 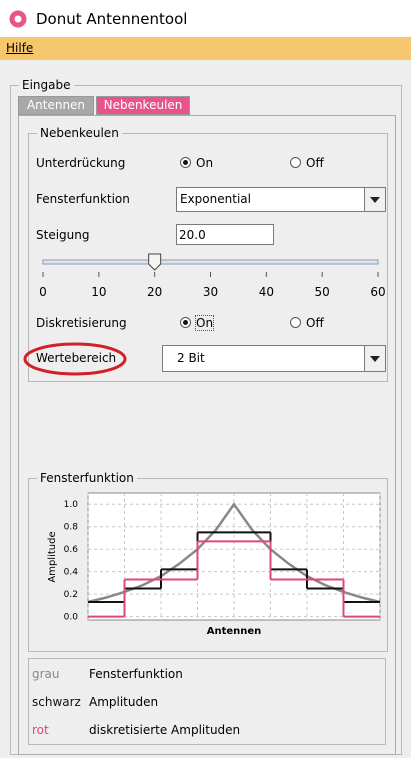 What do you see at coordinates (40, 730) in the screenshot?
I see `legend-key: rot` at bounding box center [40, 730].